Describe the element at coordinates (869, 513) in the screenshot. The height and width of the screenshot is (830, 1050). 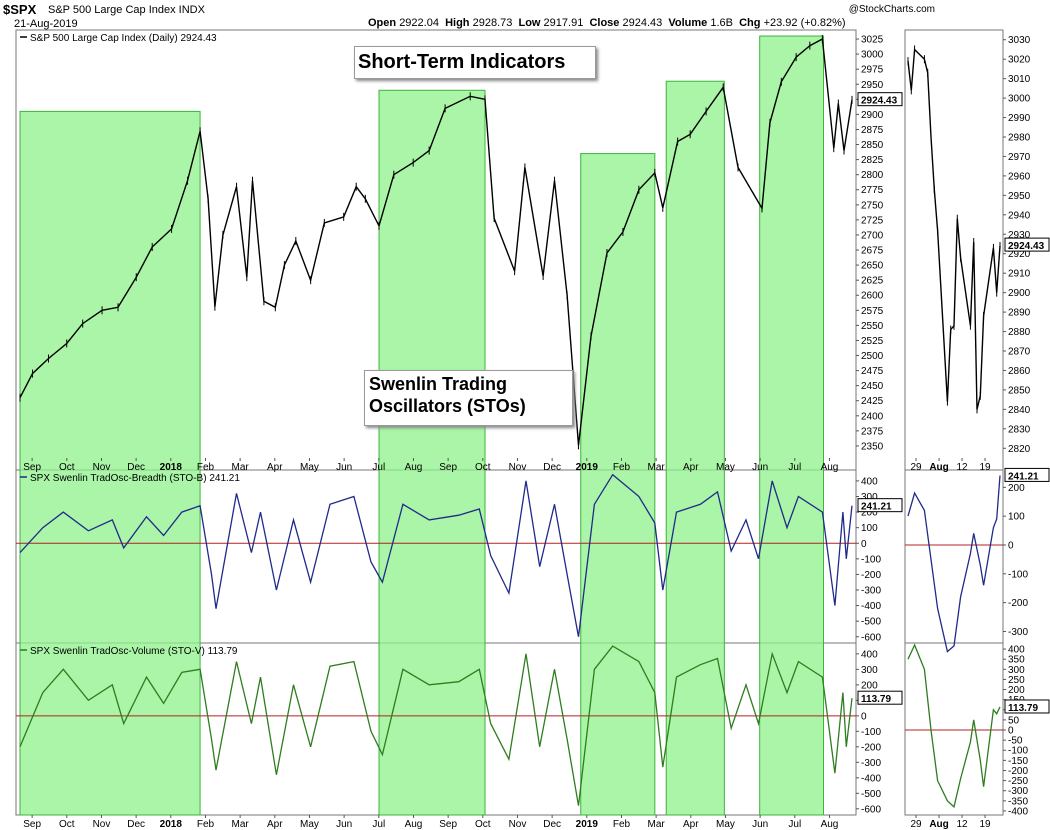
I see `y-tick-label: 200` at that location.